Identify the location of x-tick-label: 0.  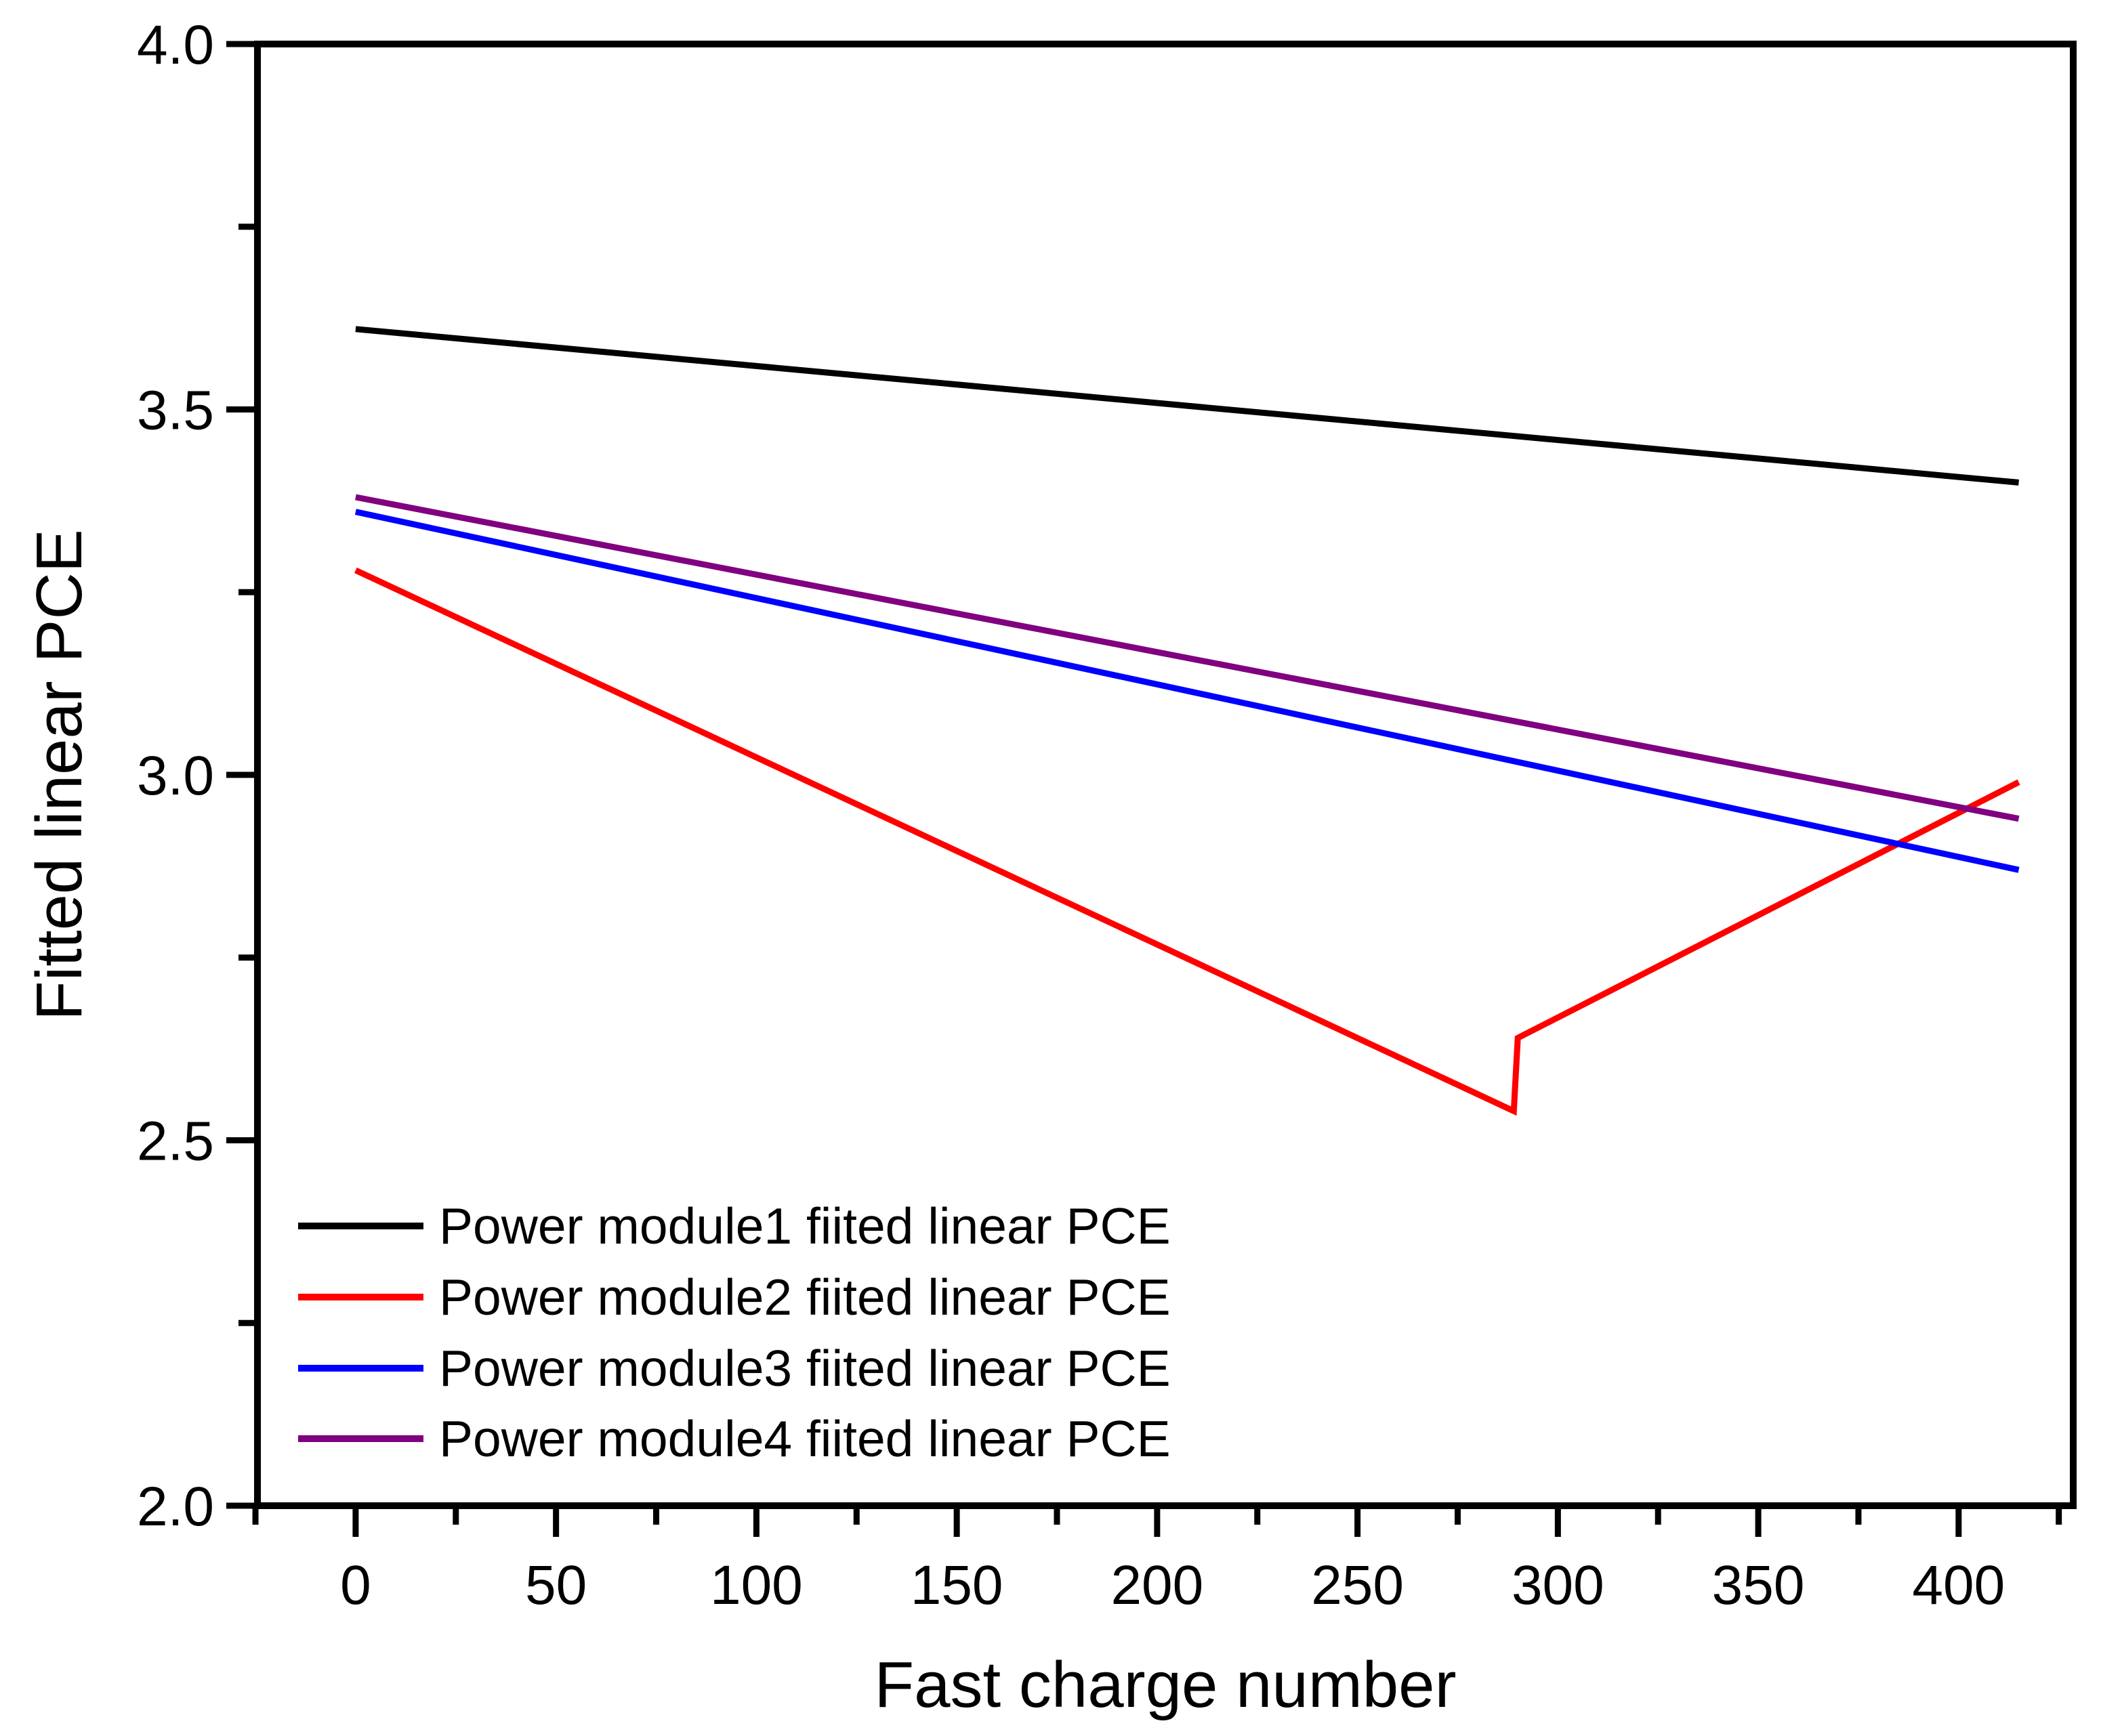
(356, 1585).